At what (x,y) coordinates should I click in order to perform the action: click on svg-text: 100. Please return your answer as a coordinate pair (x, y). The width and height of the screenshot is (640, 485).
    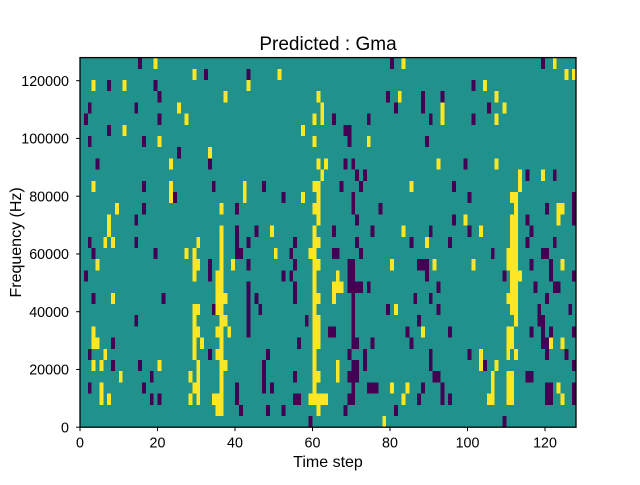
    Looking at the image, I should click on (468, 443).